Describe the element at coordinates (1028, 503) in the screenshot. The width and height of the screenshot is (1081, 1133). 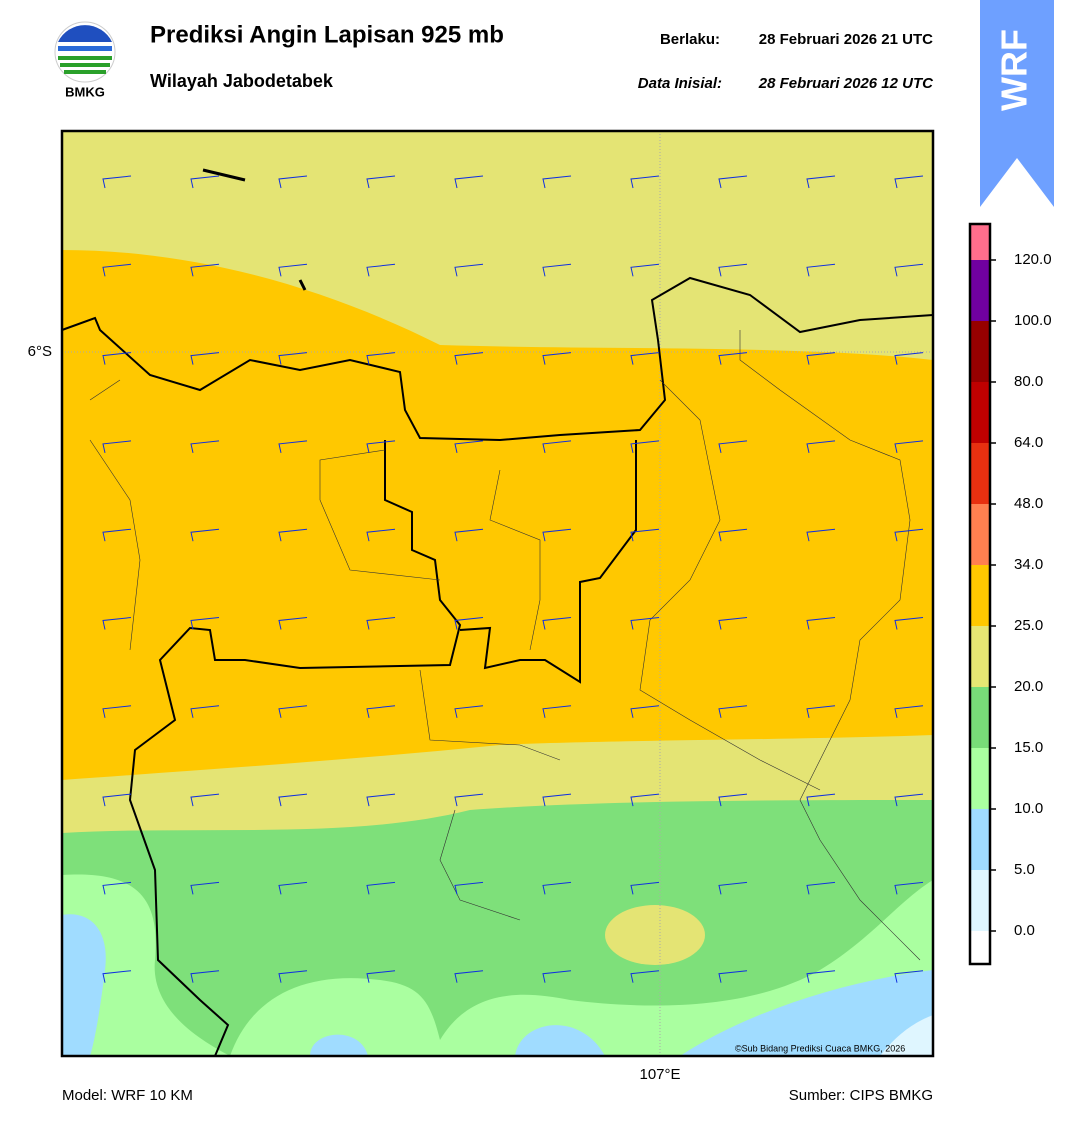
I see `colorbar-tick-label: 48.0` at that location.